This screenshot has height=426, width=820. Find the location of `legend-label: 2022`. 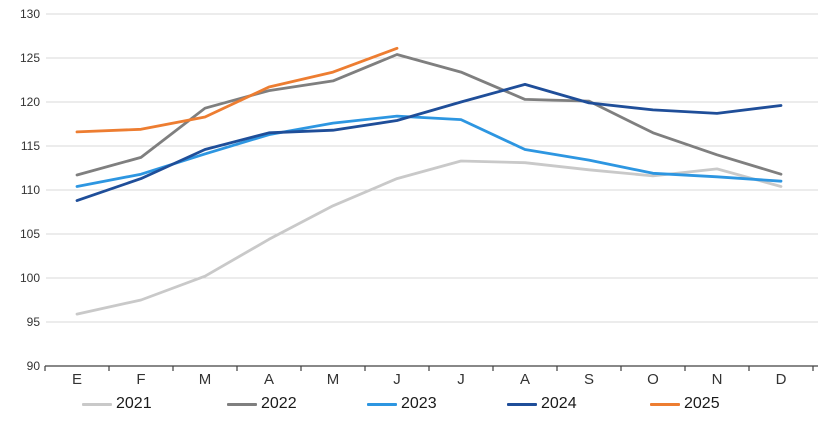

legend-label: 2022 is located at coordinates (279, 403).